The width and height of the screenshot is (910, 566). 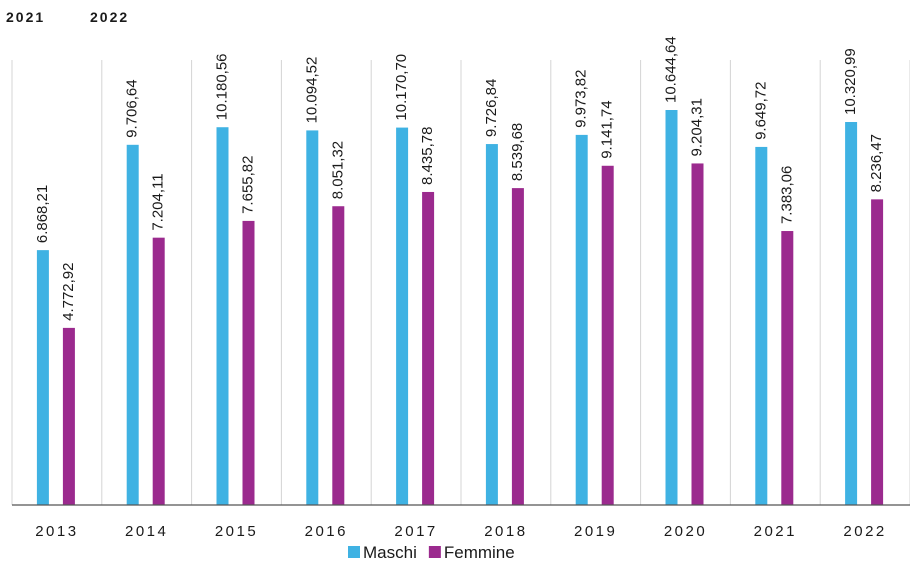 What do you see at coordinates (326, 531) in the screenshot?
I see `x-tick-label: 2016` at bounding box center [326, 531].